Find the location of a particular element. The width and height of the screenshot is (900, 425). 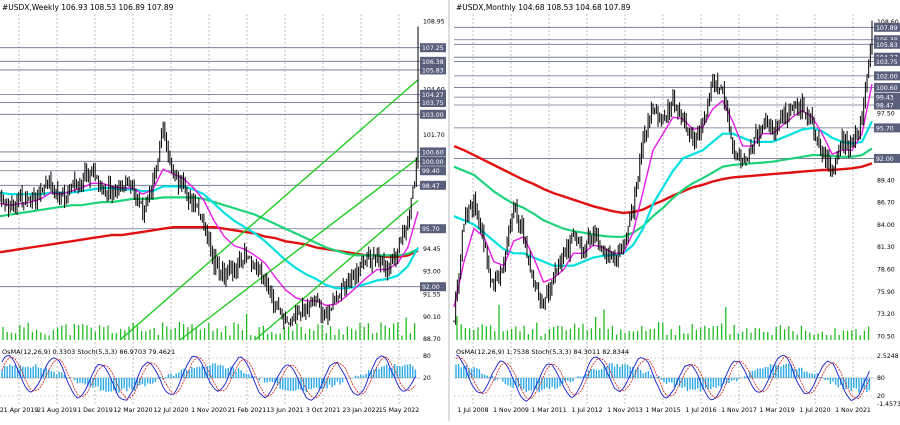

price-tag-label: 100.00 is located at coordinates (433, 162).